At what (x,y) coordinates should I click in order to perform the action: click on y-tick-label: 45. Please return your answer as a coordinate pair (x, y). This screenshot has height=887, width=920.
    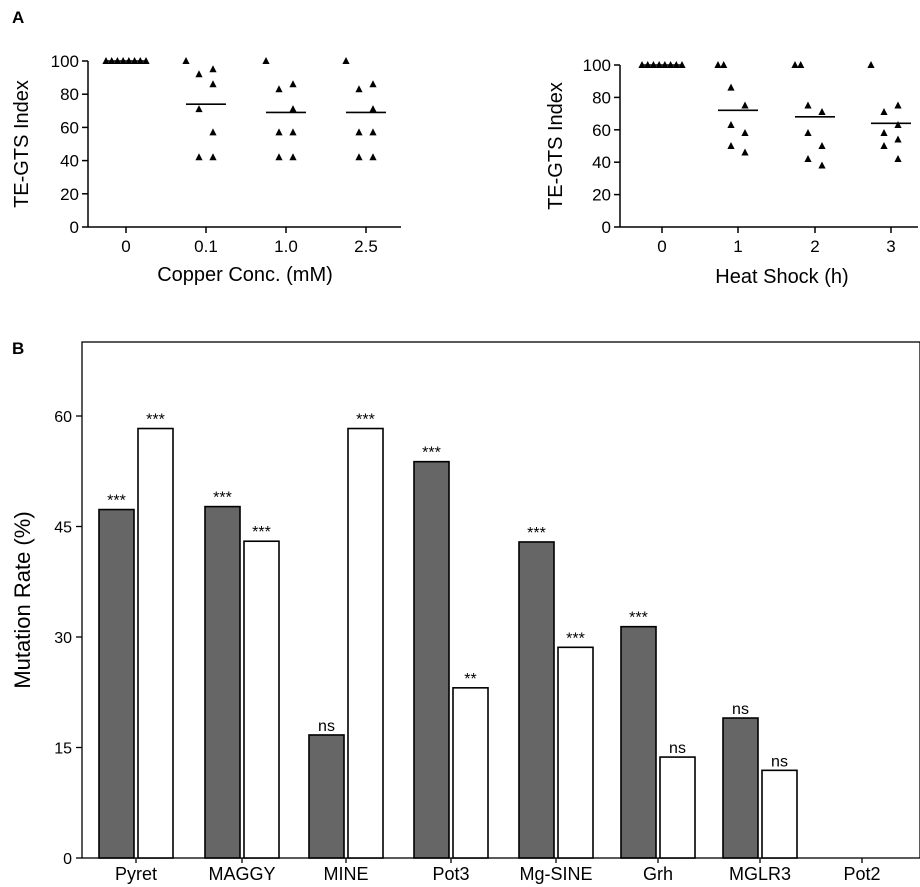
    Looking at the image, I should click on (63, 528).